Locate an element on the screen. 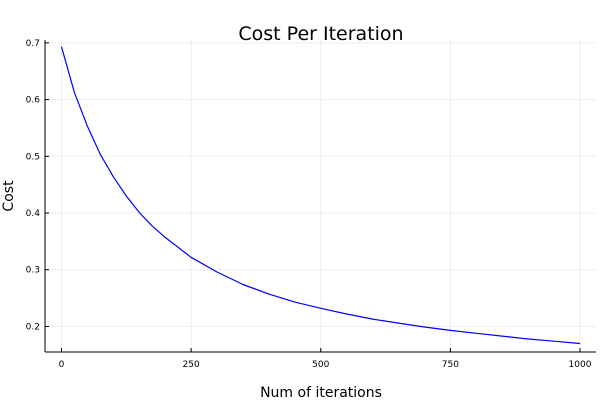 This screenshot has height=404, width=600. chart-title: Cost Per Iteration is located at coordinates (320, 34).